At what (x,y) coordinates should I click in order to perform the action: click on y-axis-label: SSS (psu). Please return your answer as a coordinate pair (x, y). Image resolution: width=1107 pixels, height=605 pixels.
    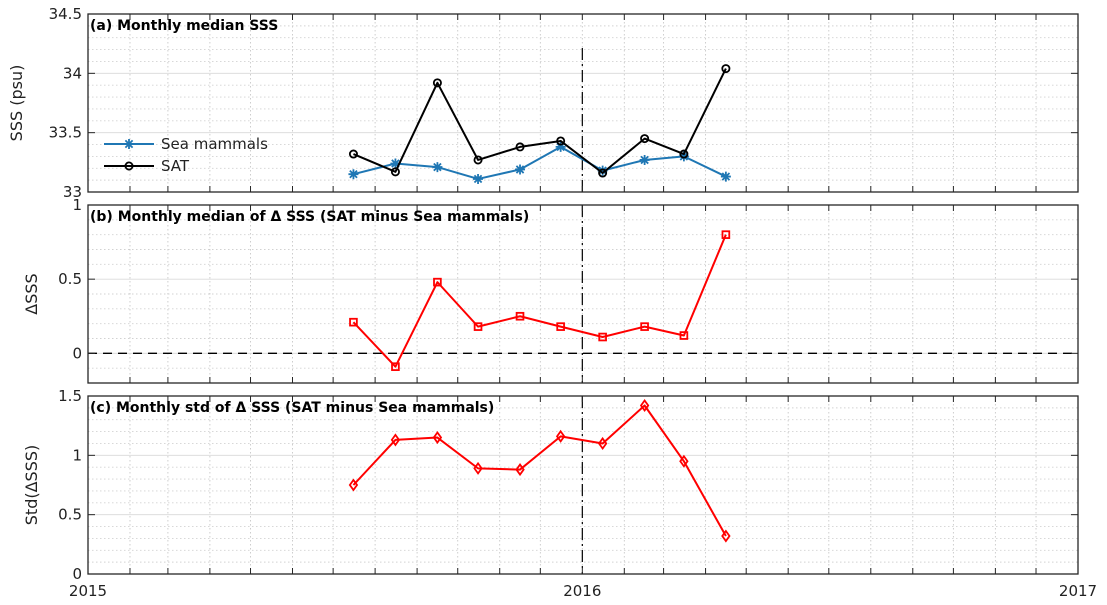
    Looking at the image, I should click on (16, 103).